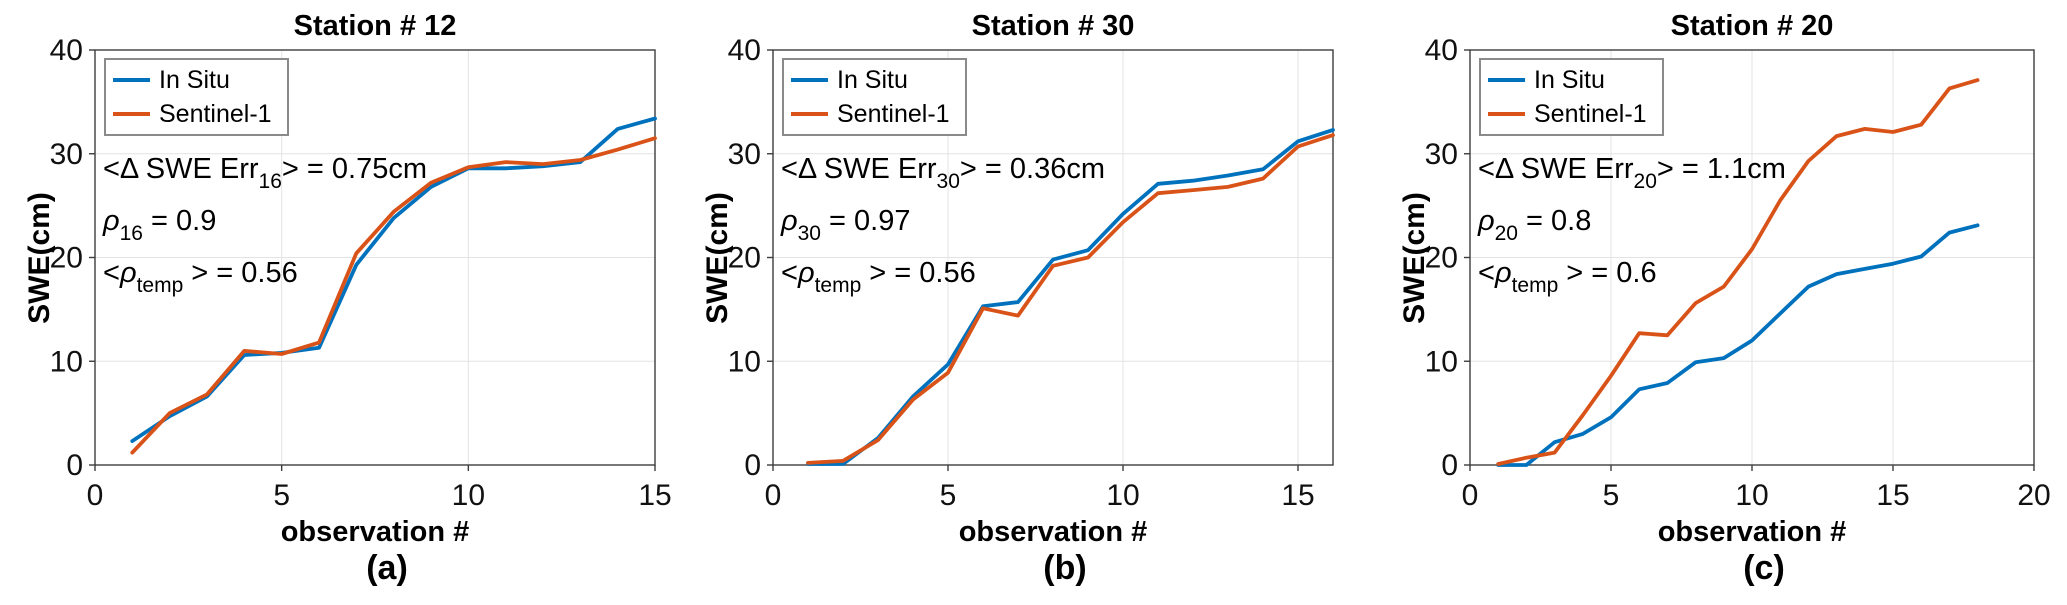  I want to click on annotation-line: ρ30 = 0.97, so click(846, 225).